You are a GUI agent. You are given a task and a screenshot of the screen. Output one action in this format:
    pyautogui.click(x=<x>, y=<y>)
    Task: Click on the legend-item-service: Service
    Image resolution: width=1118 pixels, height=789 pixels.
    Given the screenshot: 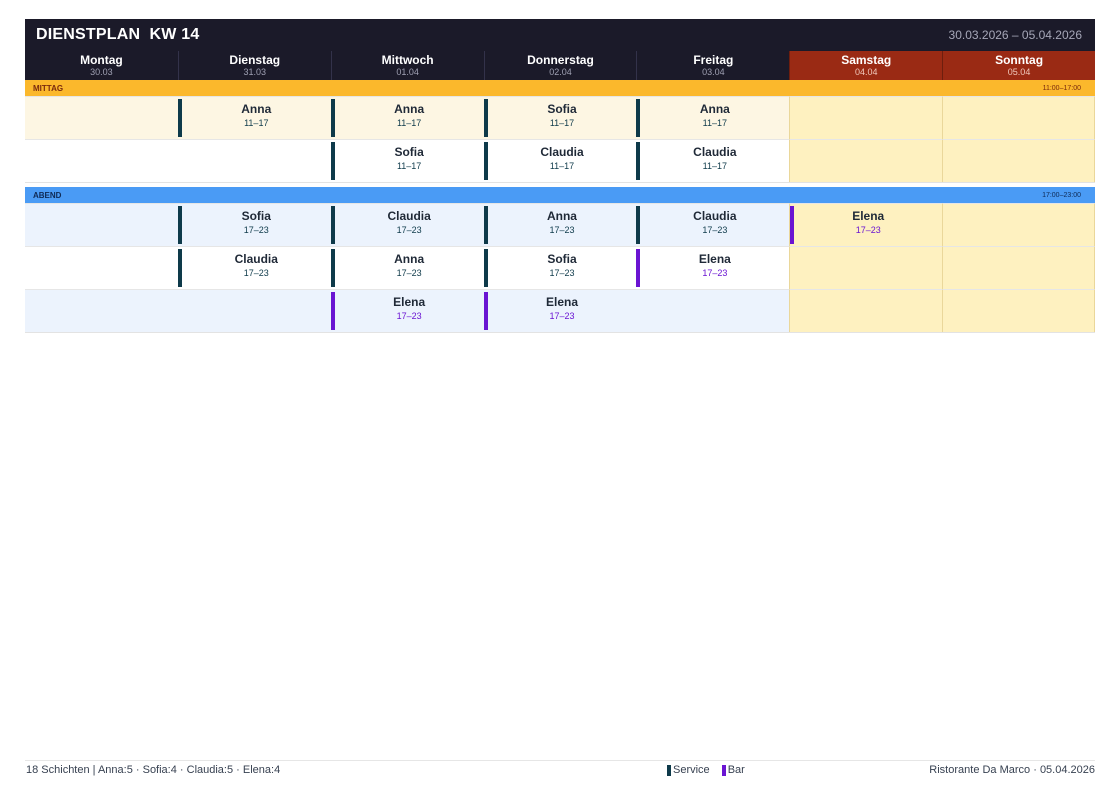 What is the action you would take?
    pyautogui.click(x=688, y=770)
    